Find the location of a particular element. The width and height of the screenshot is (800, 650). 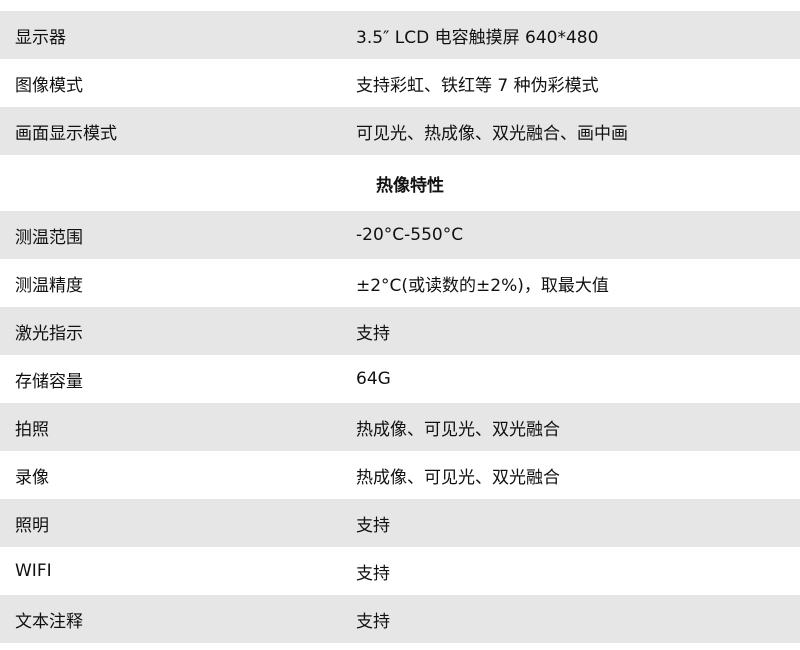

spec-label: 文本注释 is located at coordinates (49, 621).